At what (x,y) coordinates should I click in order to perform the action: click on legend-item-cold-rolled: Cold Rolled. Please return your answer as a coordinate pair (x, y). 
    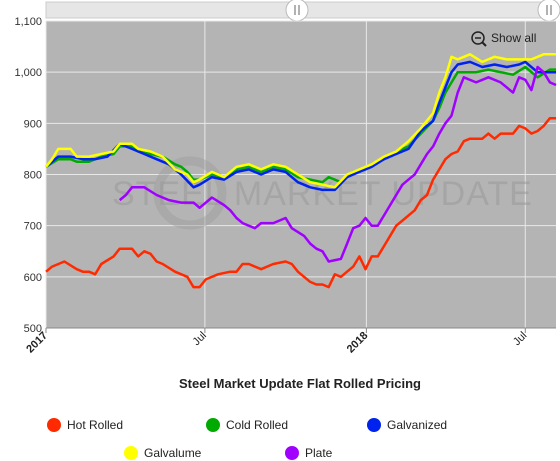
    Looking at the image, I should click on (247, 425).